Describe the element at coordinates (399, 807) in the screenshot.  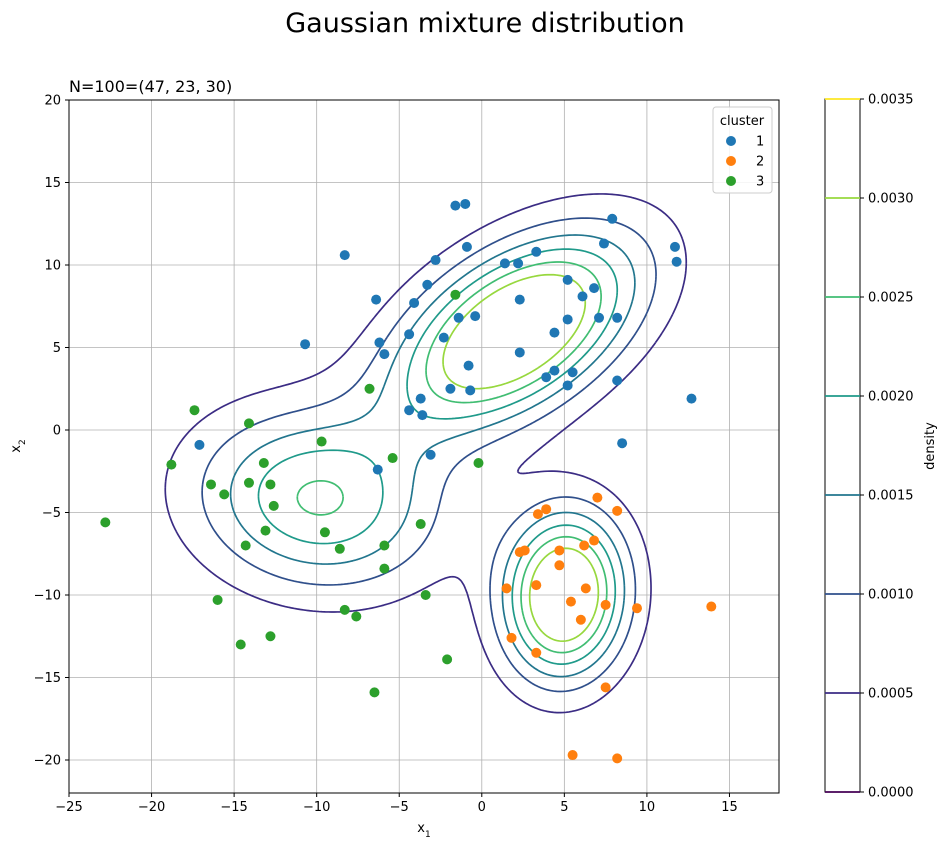
I see `x-tick-label: −5` at that location.